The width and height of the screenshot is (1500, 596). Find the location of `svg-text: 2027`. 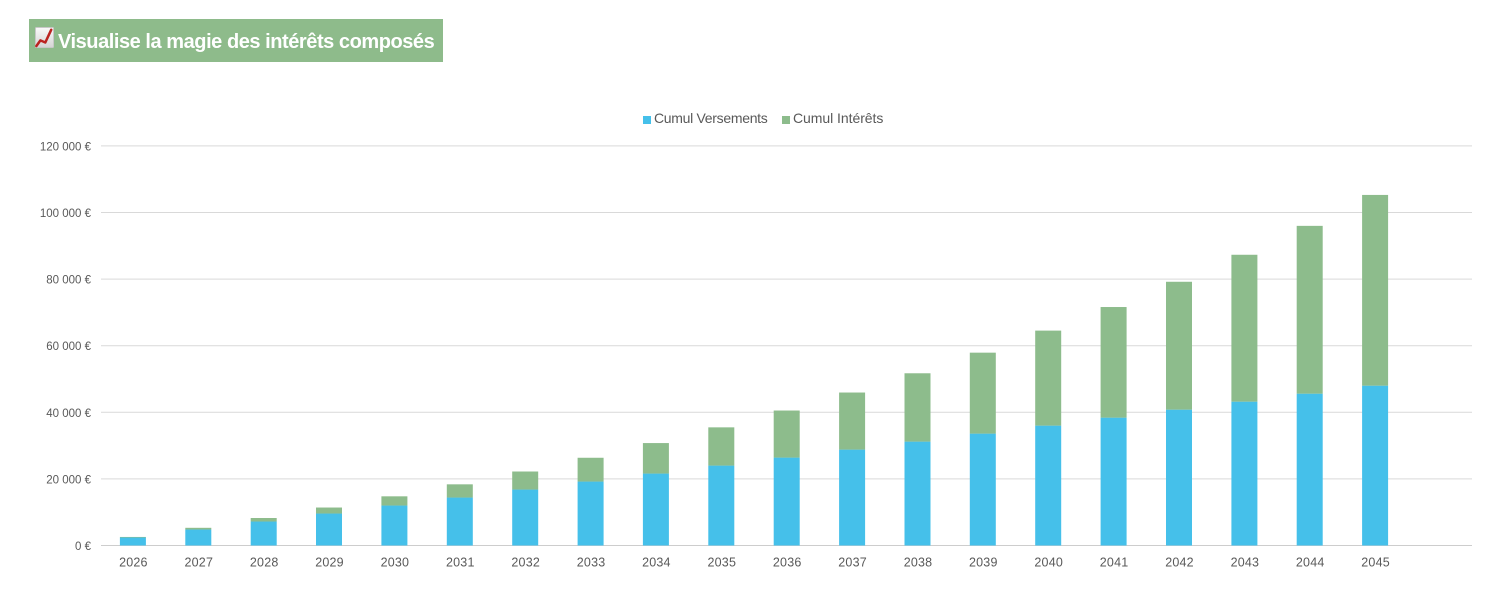

svg-text: 2027 is located at coordinates (198, 562).